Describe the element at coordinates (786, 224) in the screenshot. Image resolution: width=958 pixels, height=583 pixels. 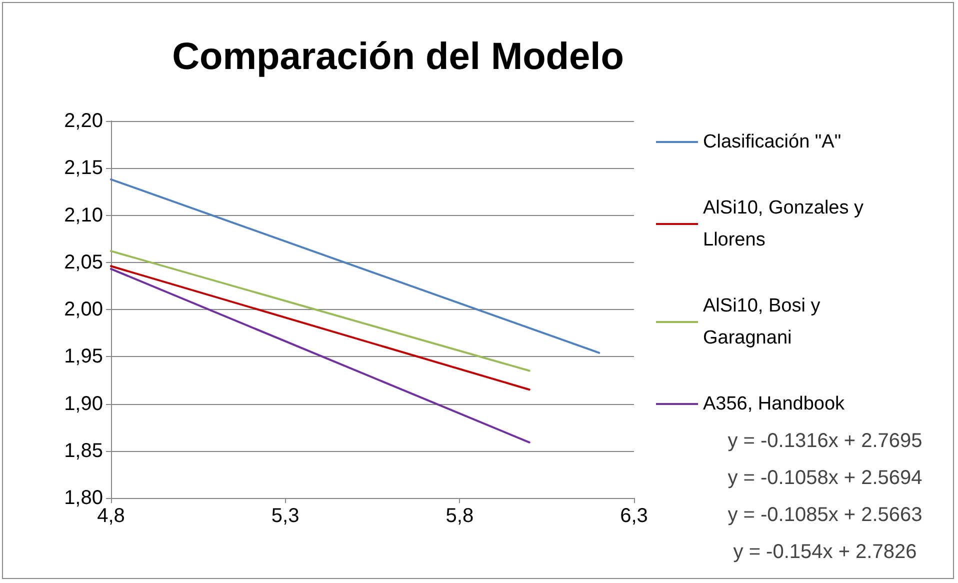
I see `legend-label: AlSi10, Gonzales y Llorens` at that location.